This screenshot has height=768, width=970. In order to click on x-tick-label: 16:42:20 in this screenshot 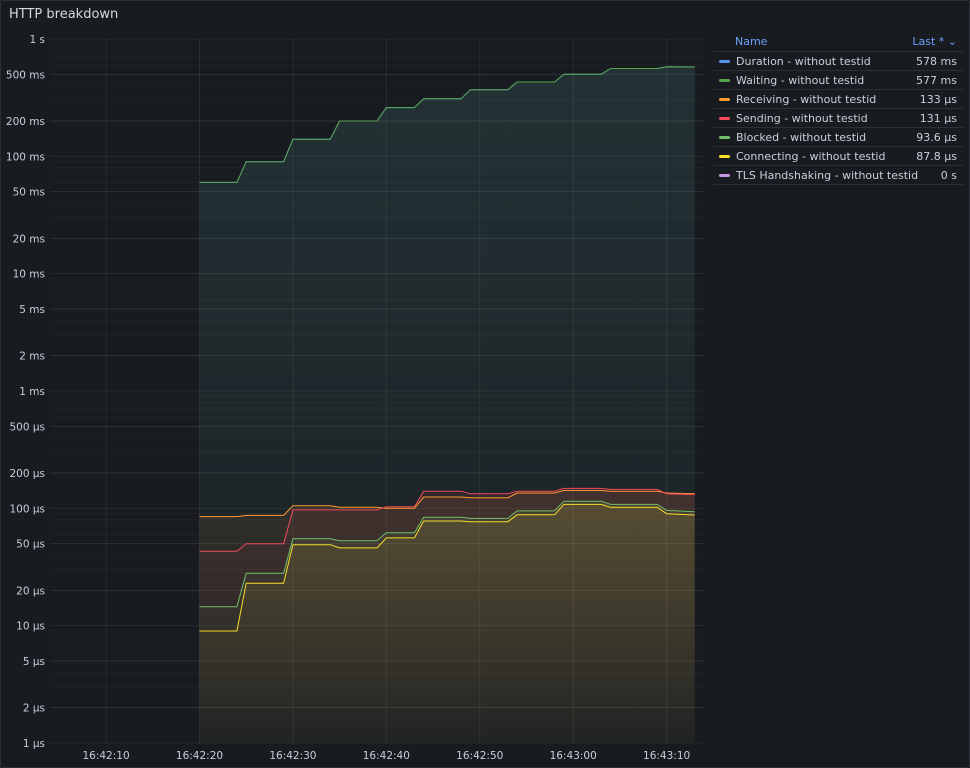, I will do `click(199, 756)`.